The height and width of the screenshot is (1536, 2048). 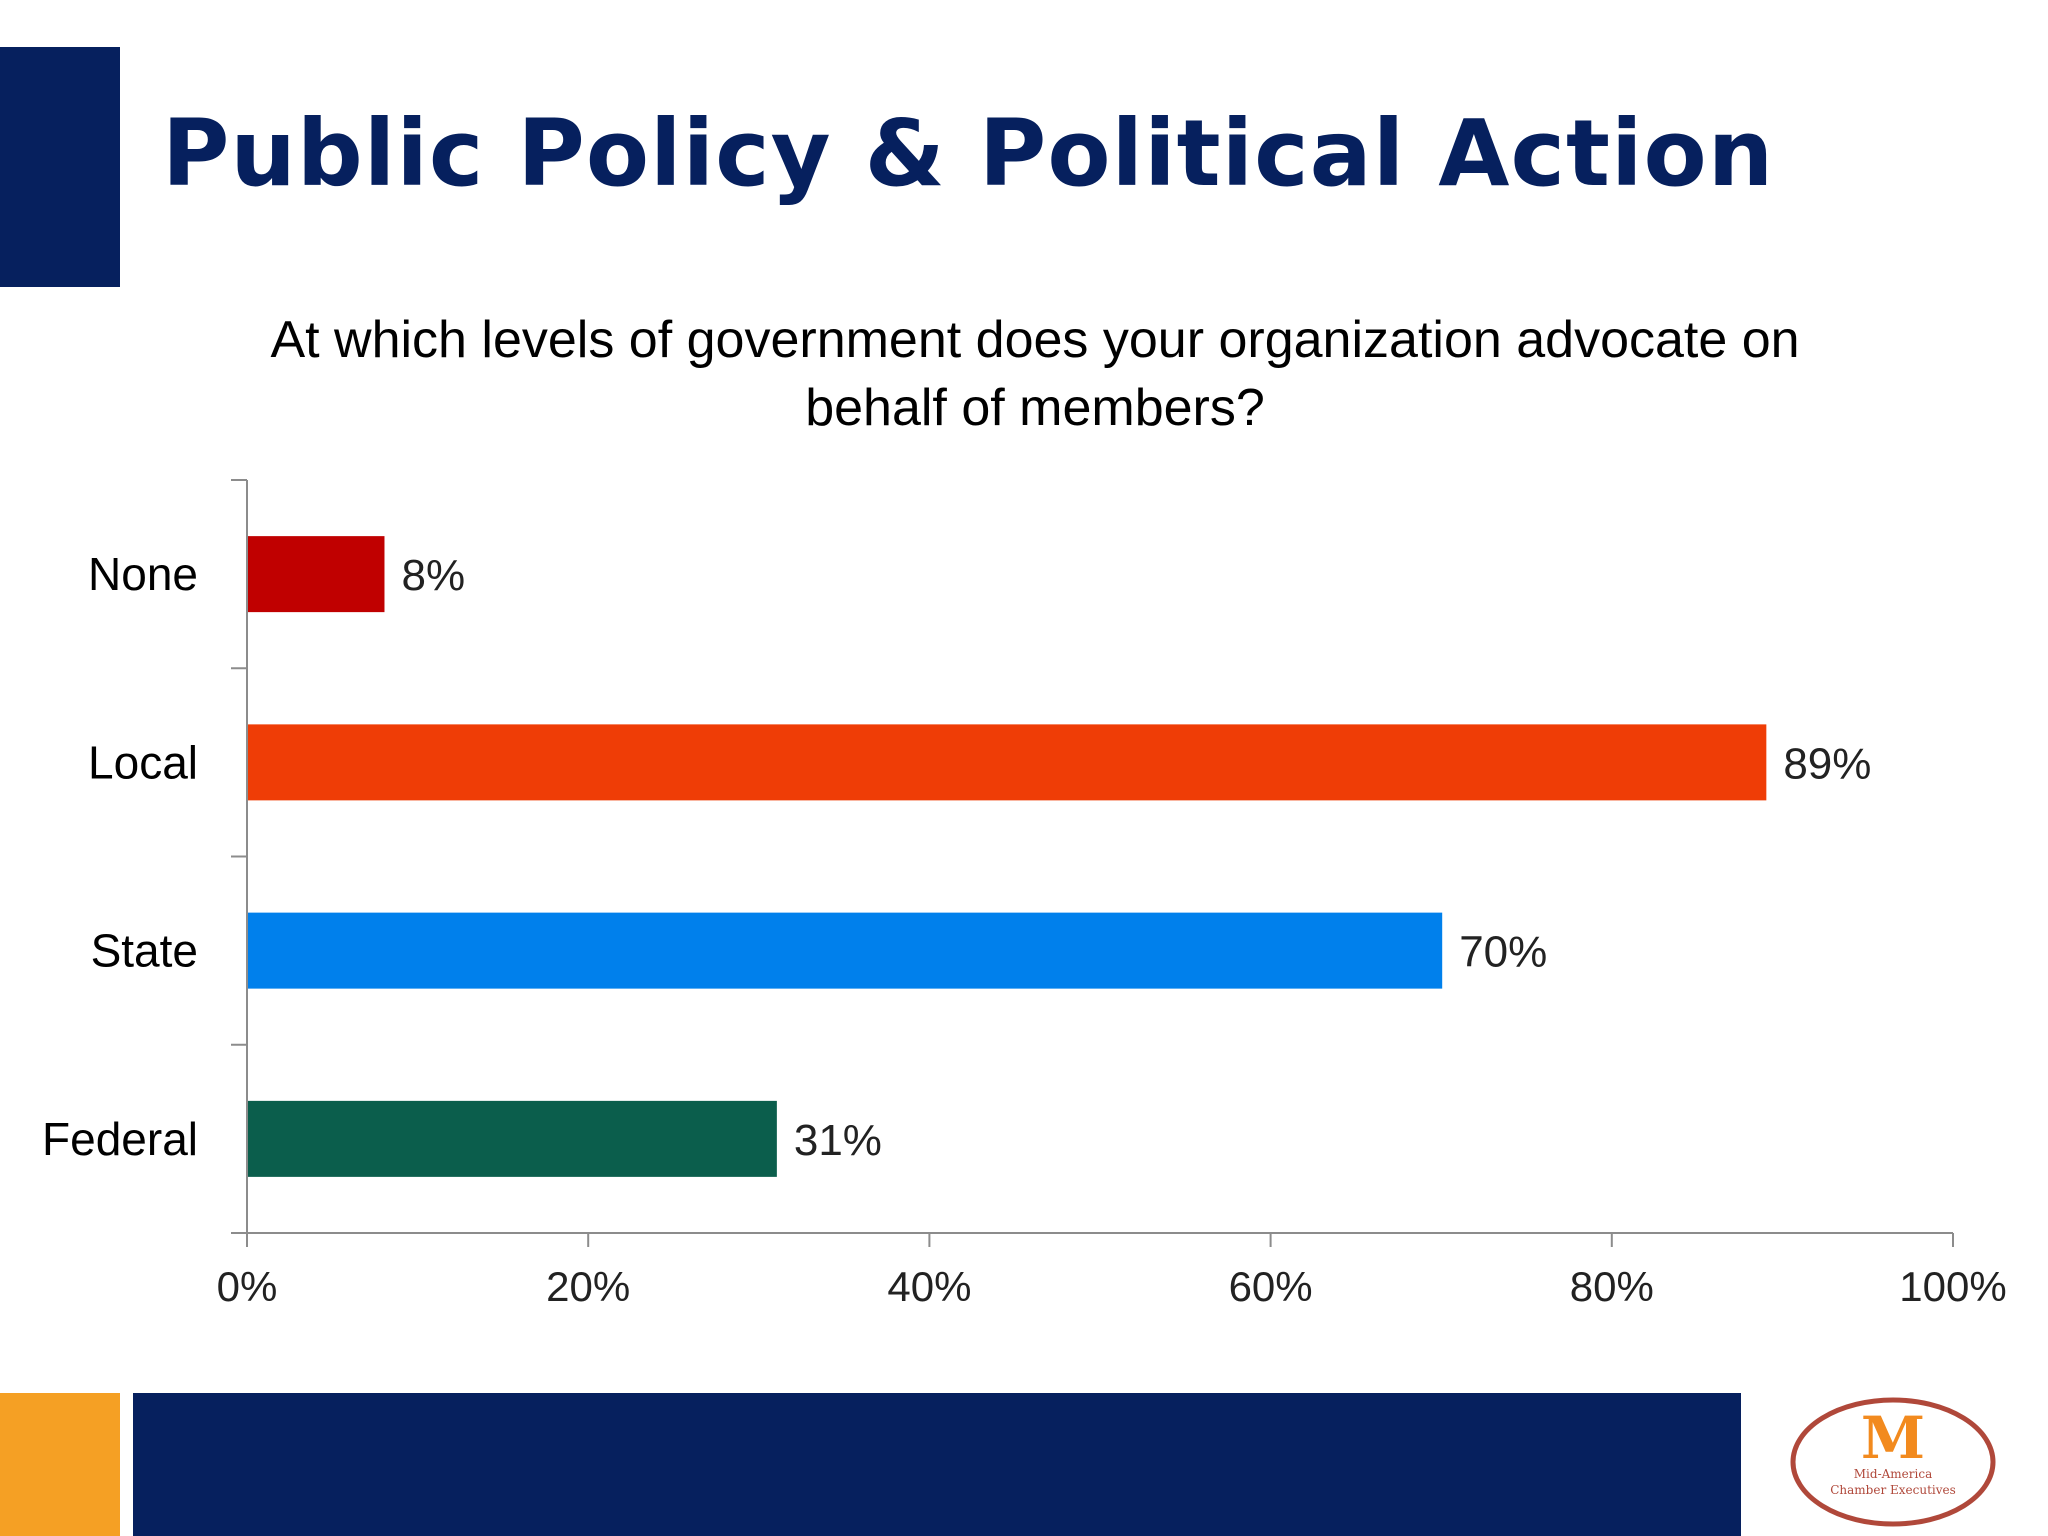 I want to click on footer-navy-bar, so click(x=937, y=1464).